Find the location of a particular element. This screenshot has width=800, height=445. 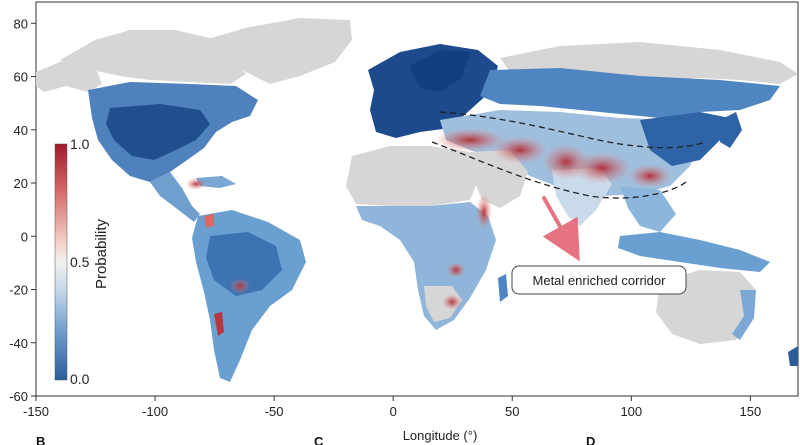

hotspot-turkey-iran is located at coordinates (470, 140).